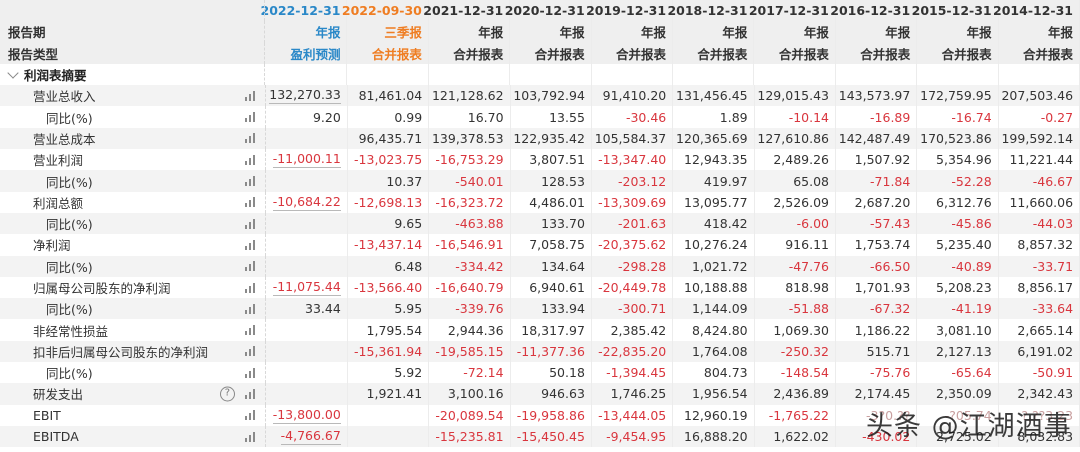  I want to click on value-text: -0.27, so click(1057, 117).